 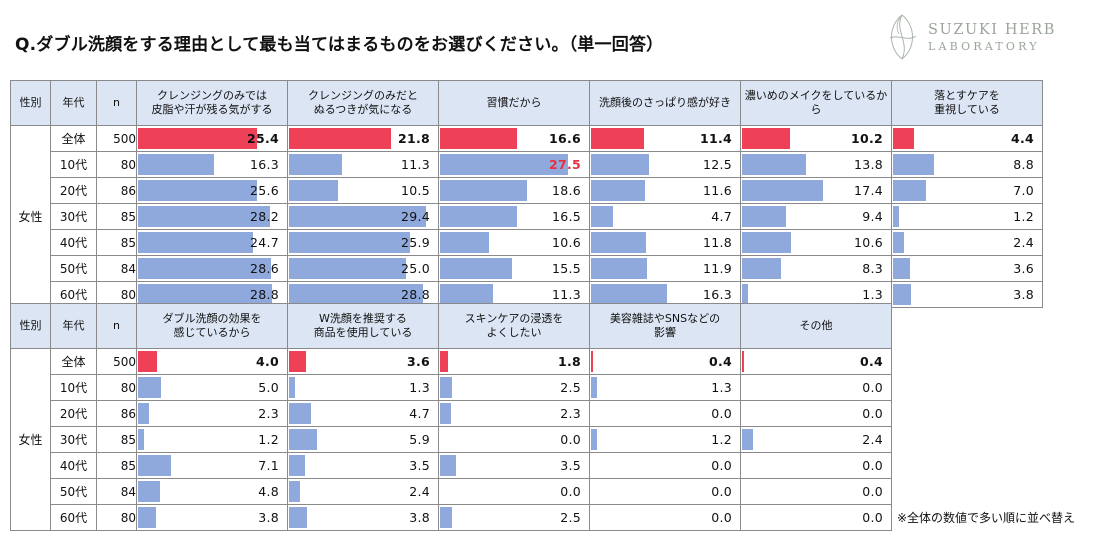 I want to click on value-cell: 11.4, so click(x=665, y=138).